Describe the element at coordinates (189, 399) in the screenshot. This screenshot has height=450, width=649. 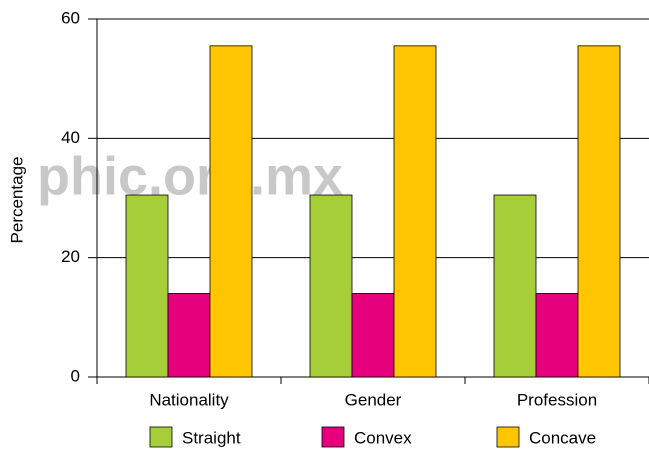
I see `x-tick-label: Nationality` at that location.